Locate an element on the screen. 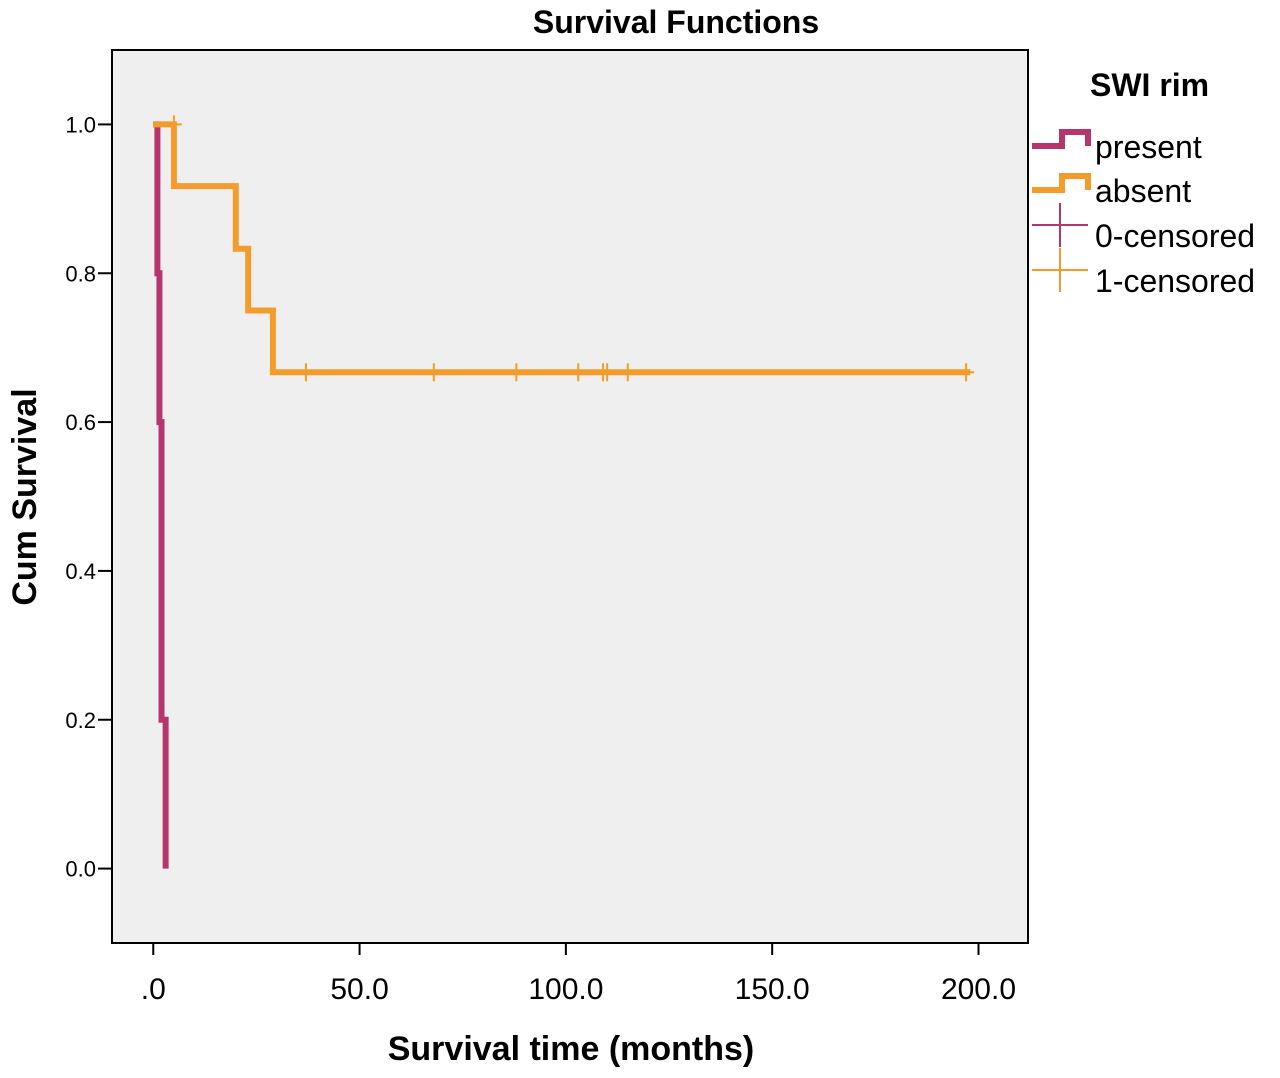 The width and height of the screenshot is (1280, 1078). legend-symbol-0-censored is located at coordinates (1060, 225).